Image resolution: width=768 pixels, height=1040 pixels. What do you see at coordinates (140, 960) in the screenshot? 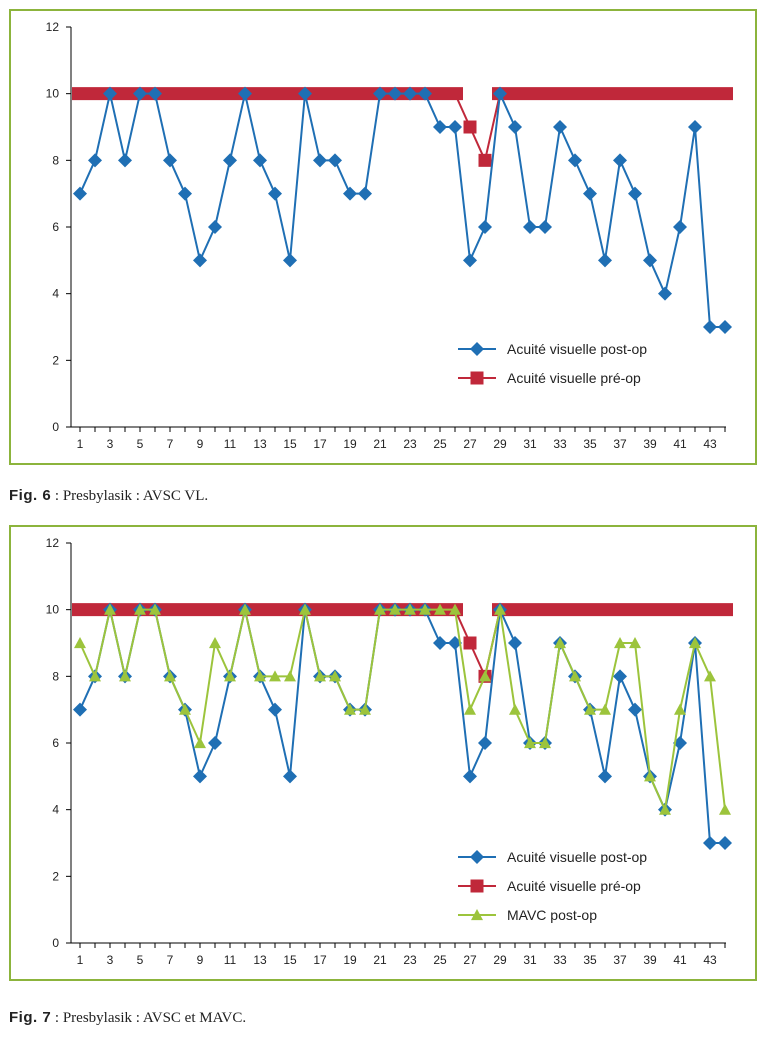
I see `x-tick-label: 5` at bounding box center [140, 960].